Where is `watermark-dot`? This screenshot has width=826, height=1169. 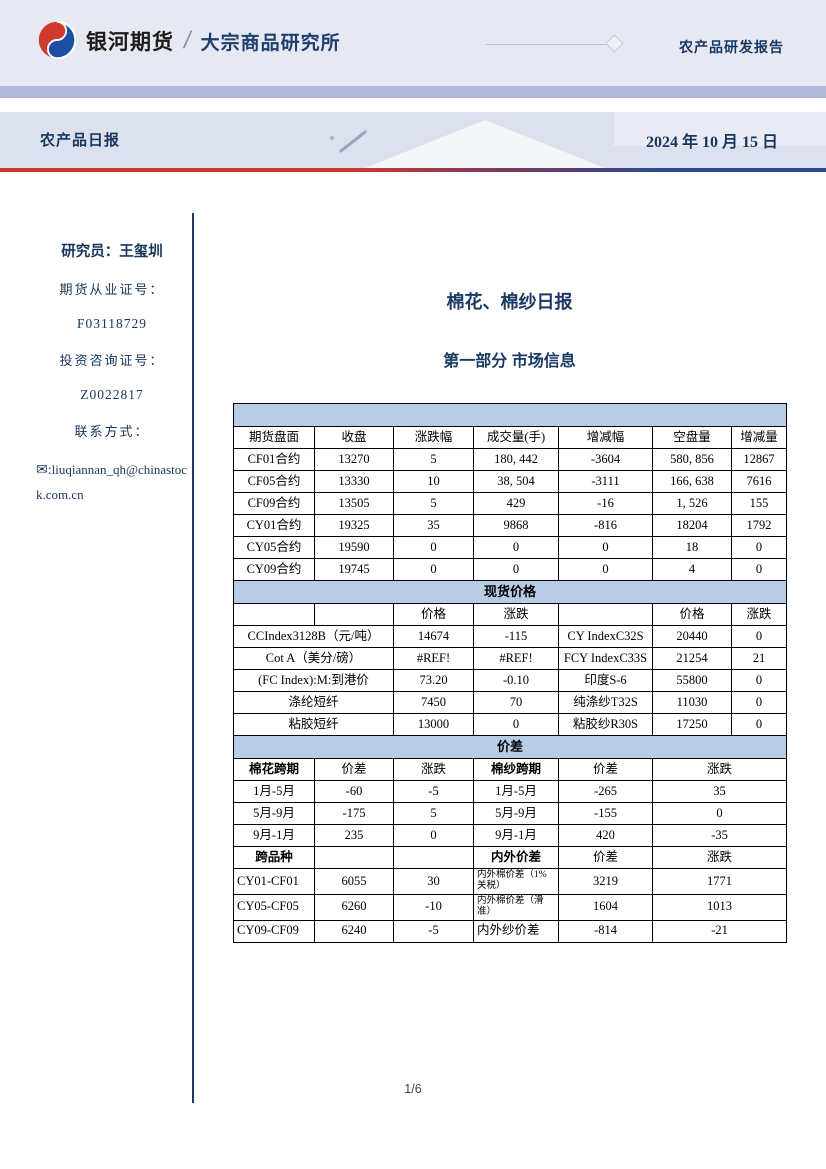
watermark-dot is located at coordinates (332, 138).